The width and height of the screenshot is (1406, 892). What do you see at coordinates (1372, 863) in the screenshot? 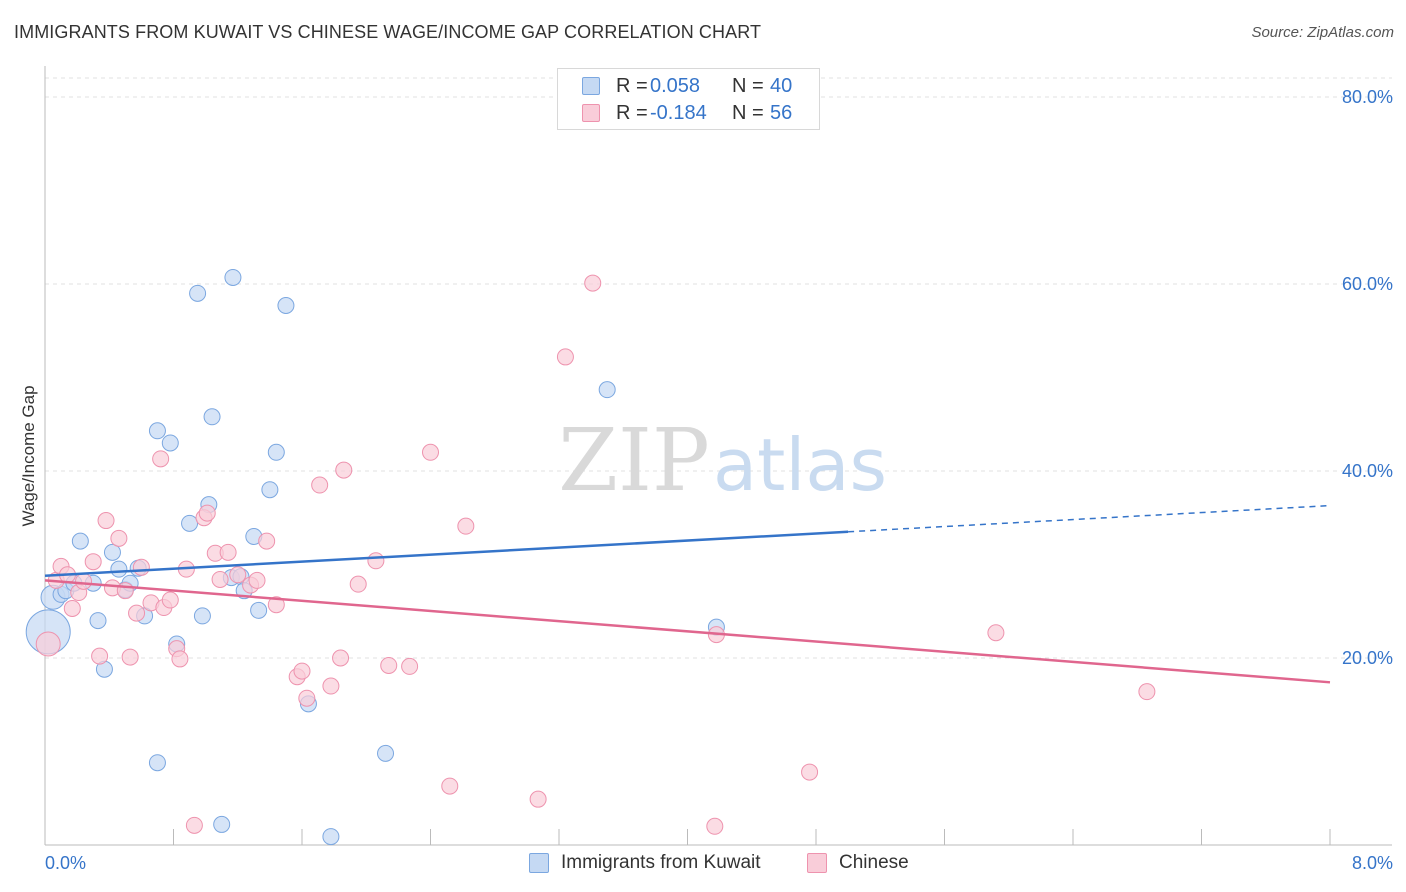
I see `x-tick-label-max: 8.0%` at bounding box center [1372, 863].